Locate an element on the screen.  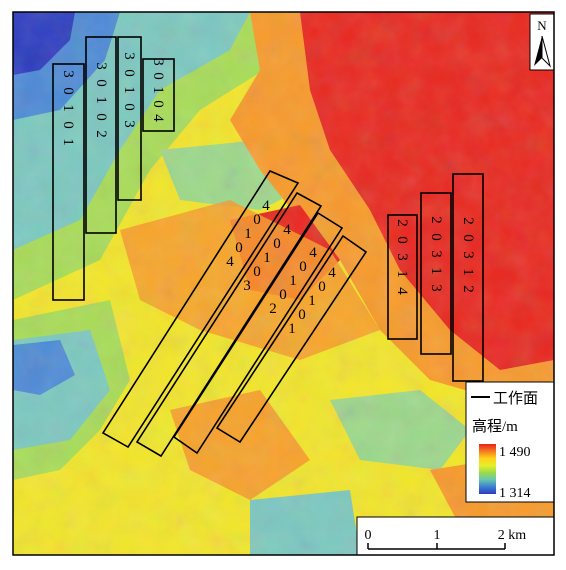
panel-label-40102-digit-2: 1 is located at coordinates (293, 281).